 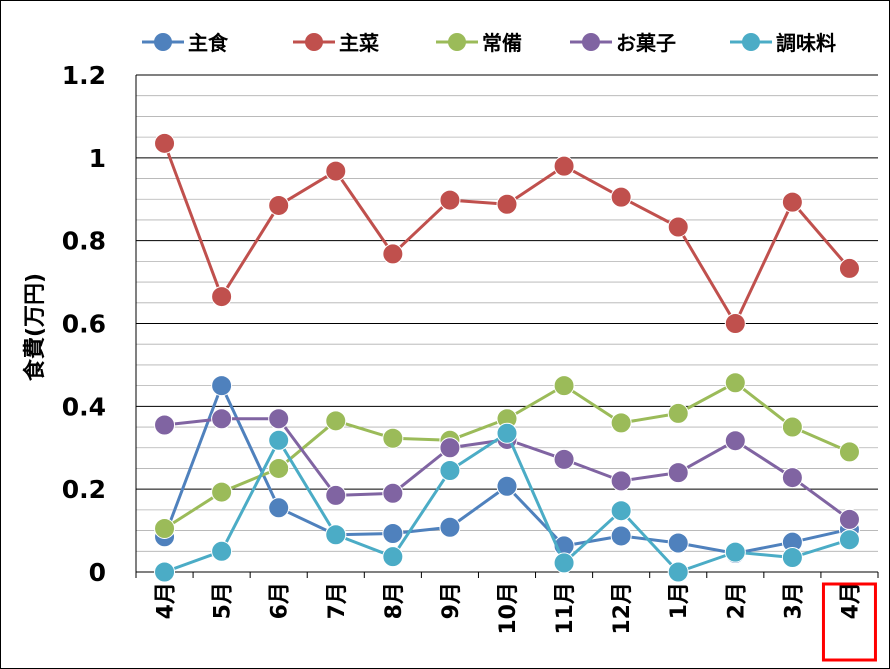 I want to click on x-tick-label: 9月, so click(x=451, y=600).